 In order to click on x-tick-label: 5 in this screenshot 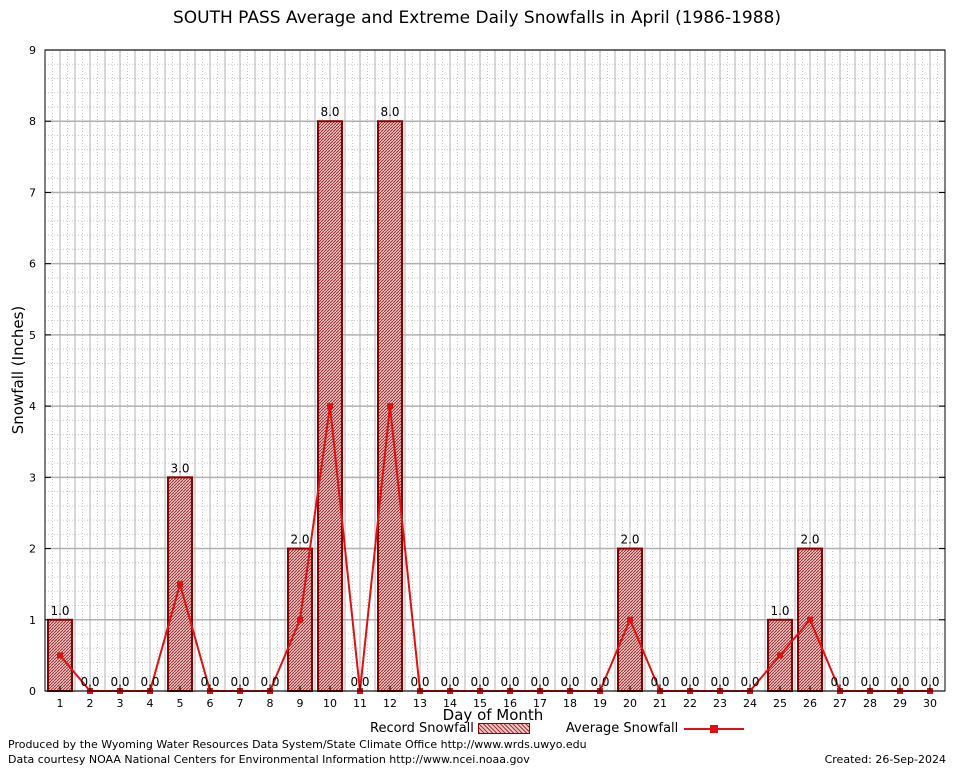, I will do `click(180, 703)`.